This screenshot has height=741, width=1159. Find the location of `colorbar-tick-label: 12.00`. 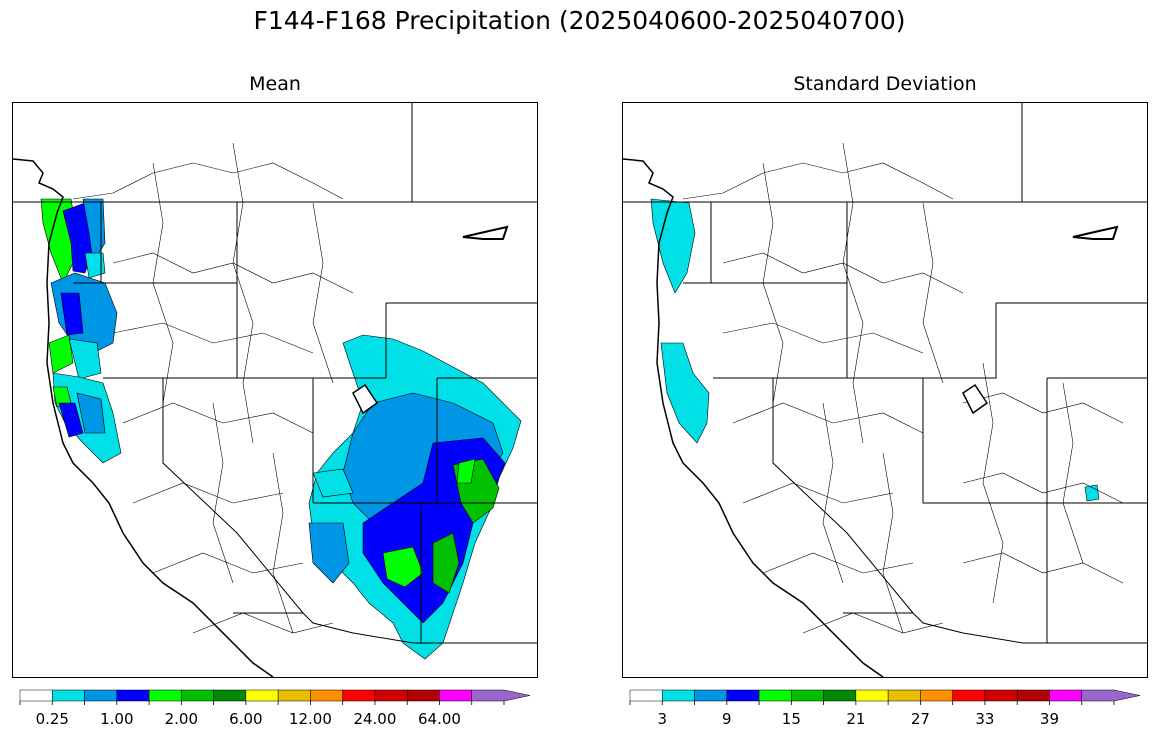

colorbar-tick-label: 12.00 is located at coordinates (310, 719).